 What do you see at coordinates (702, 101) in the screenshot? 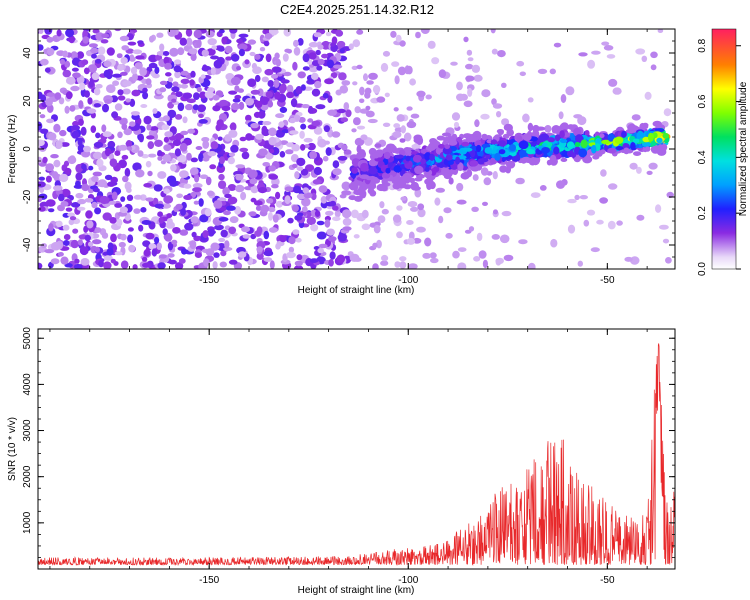
I see `colorbar-tick-label: 0.6` at bounding box center [702, 101].